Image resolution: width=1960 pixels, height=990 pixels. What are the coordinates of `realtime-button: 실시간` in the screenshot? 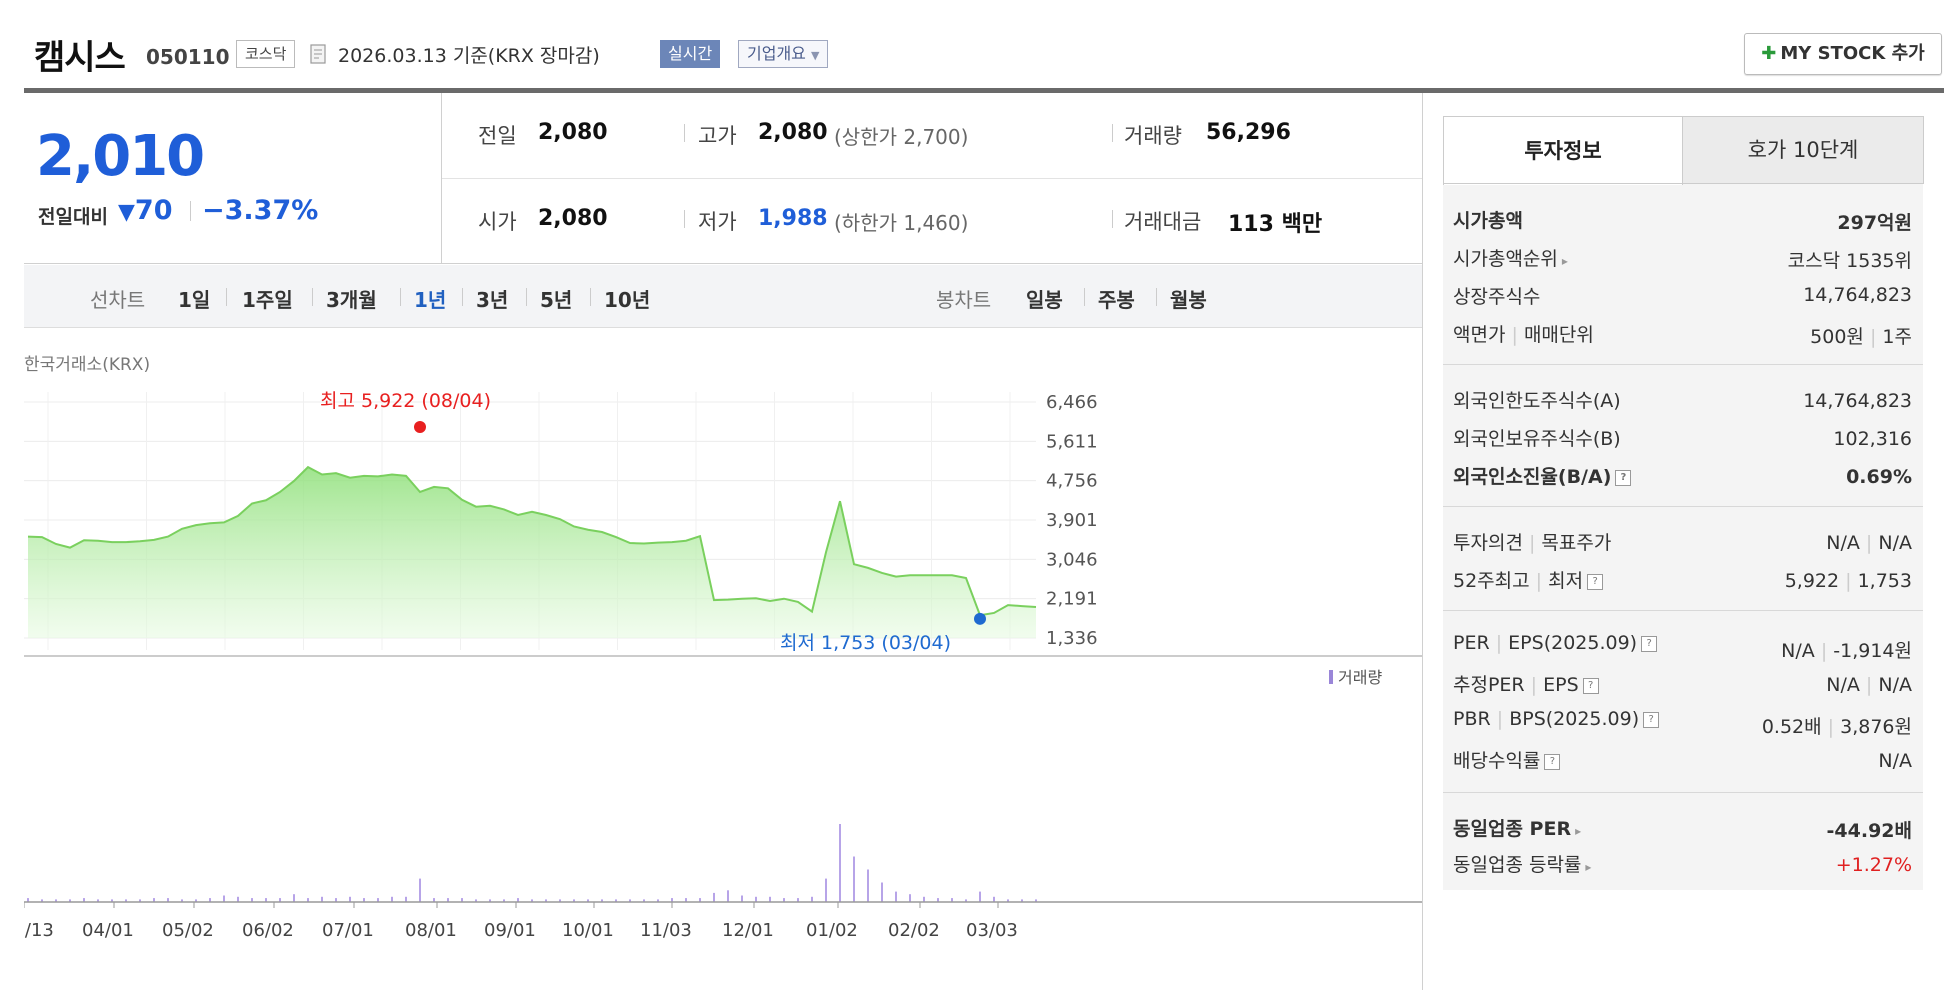 It's located at (690, 54).